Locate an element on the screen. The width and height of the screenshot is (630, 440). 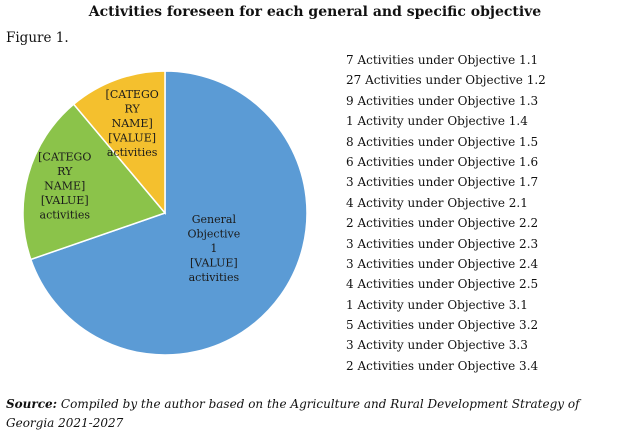
legend-item: 2 Activities under Objective 3.4 is located at coordinates (442, 365).